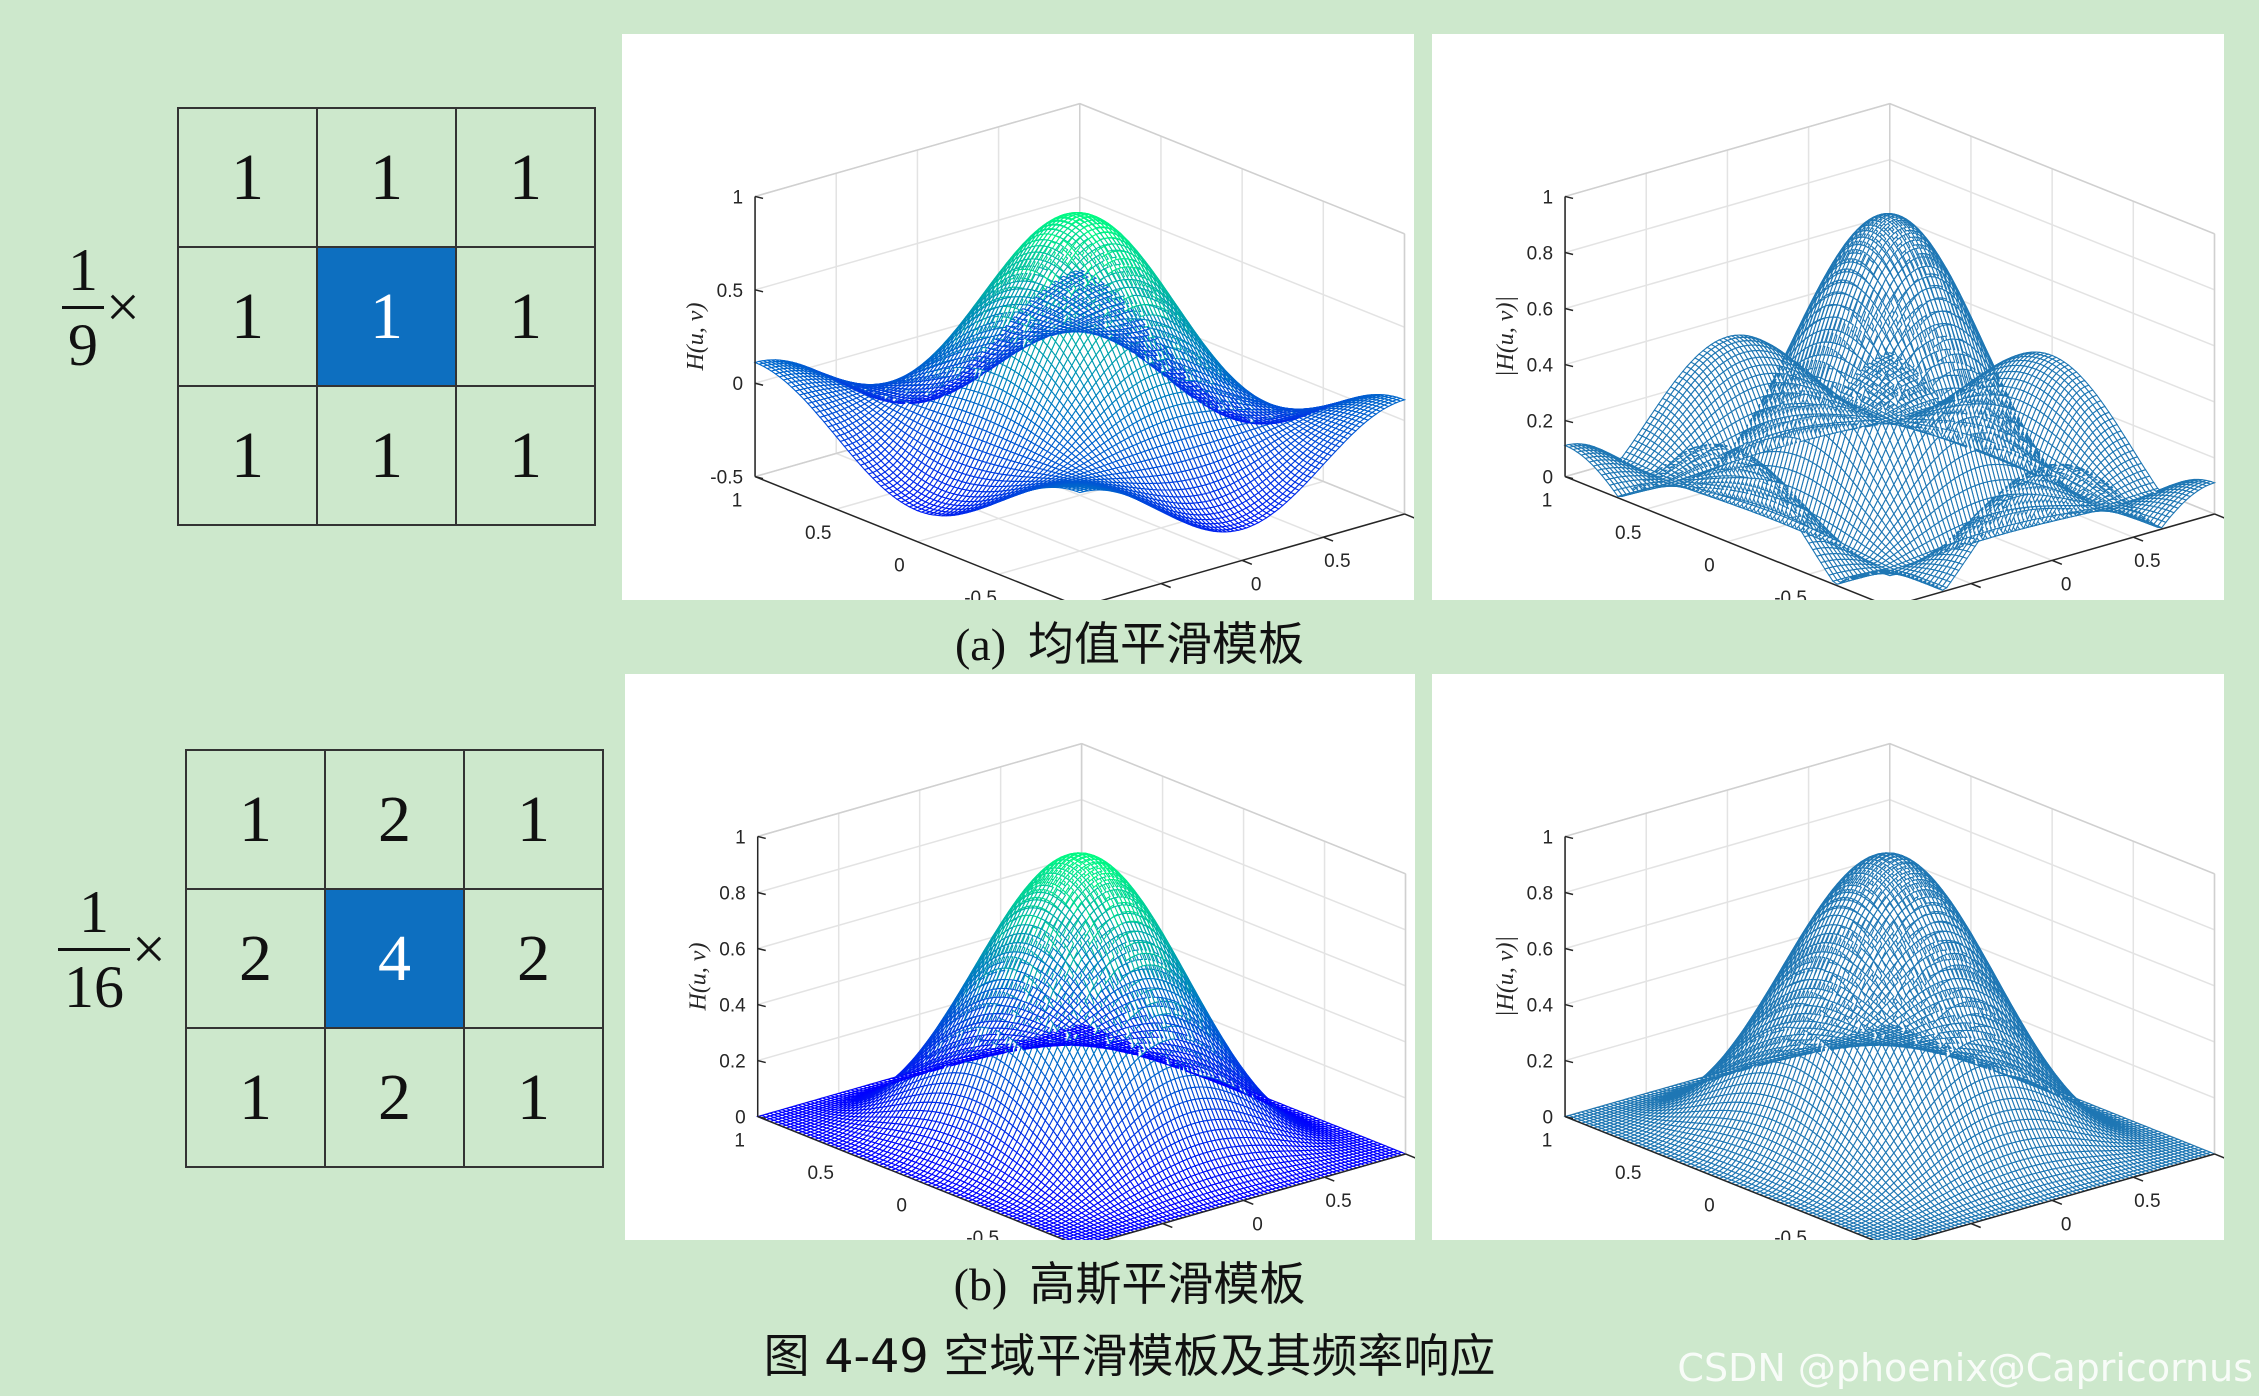 The image size is (2259, 1396). I want to click on y-tick-label: 1, so click(1547, 501).